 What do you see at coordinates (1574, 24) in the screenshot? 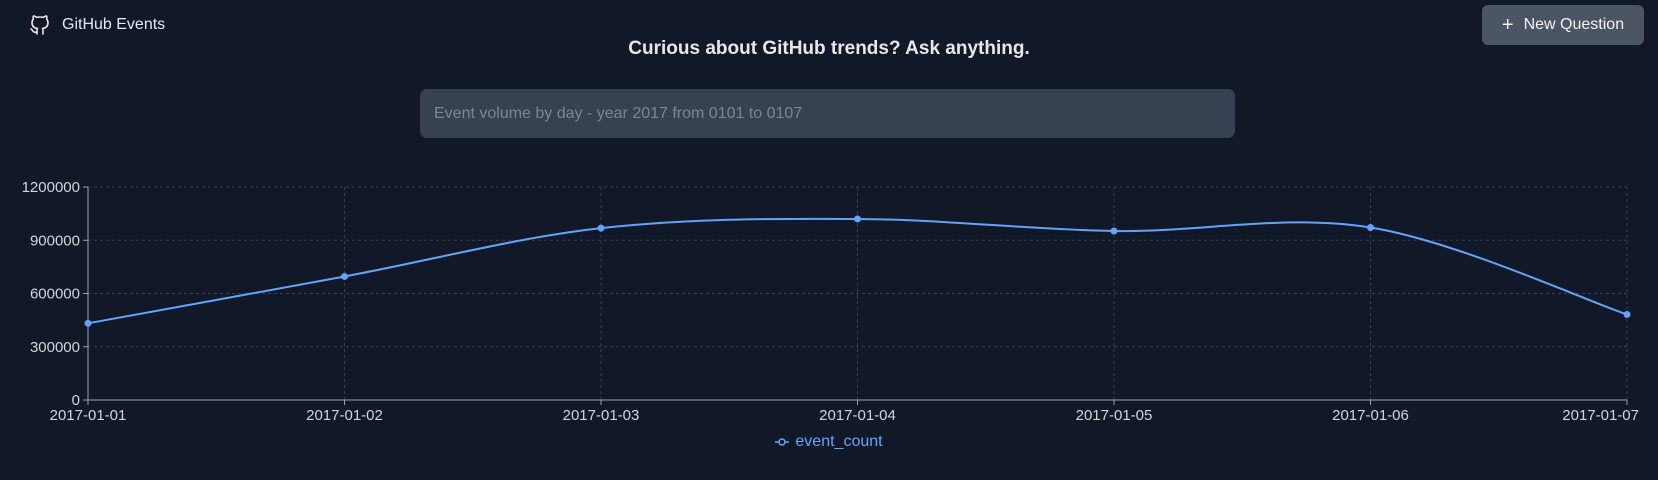
I see `new-question-label: New Question` at bounding box center [1574, 24].